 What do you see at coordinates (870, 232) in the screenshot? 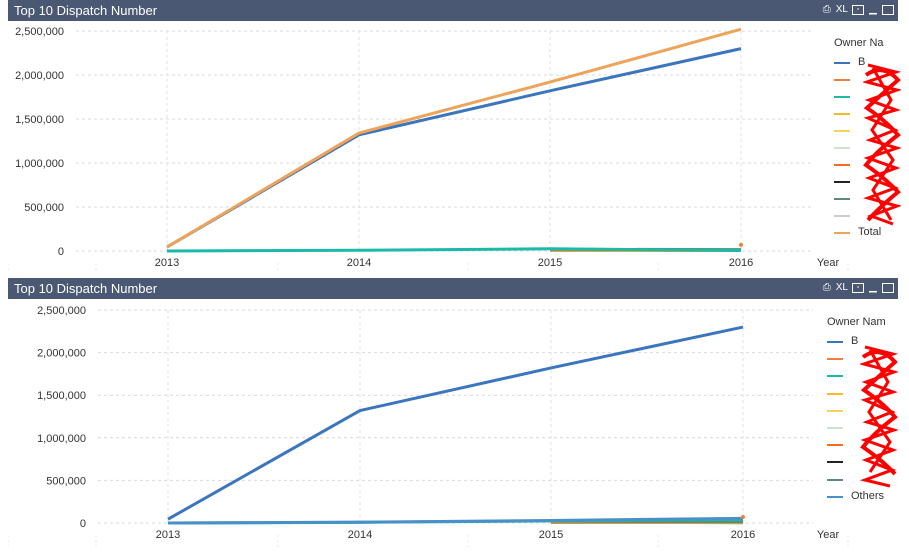
I see `legend-label: Total` at bounding box center [870, 232].